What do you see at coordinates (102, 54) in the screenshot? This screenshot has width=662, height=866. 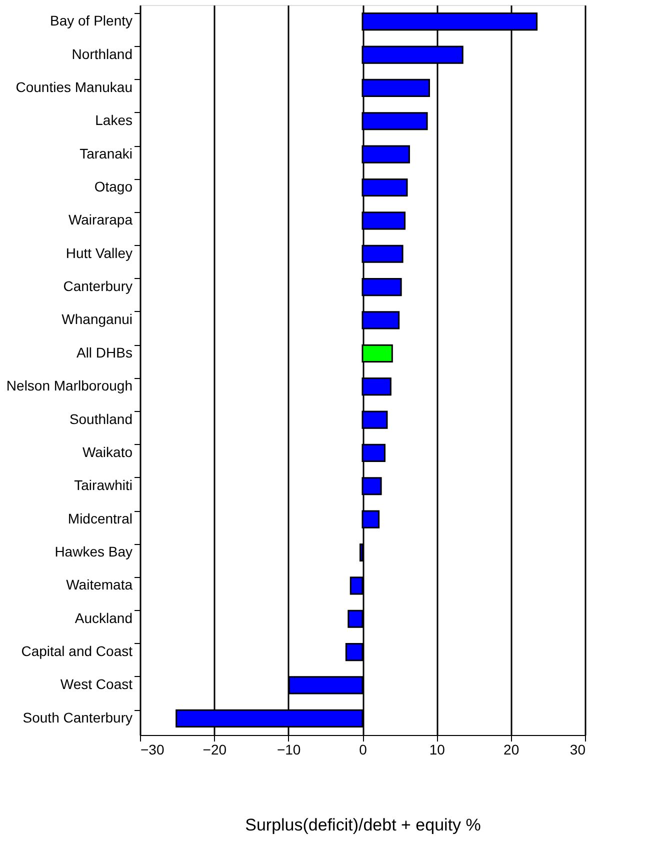 I see `y-tick-label: Northland` at bounding box center [102, 54].